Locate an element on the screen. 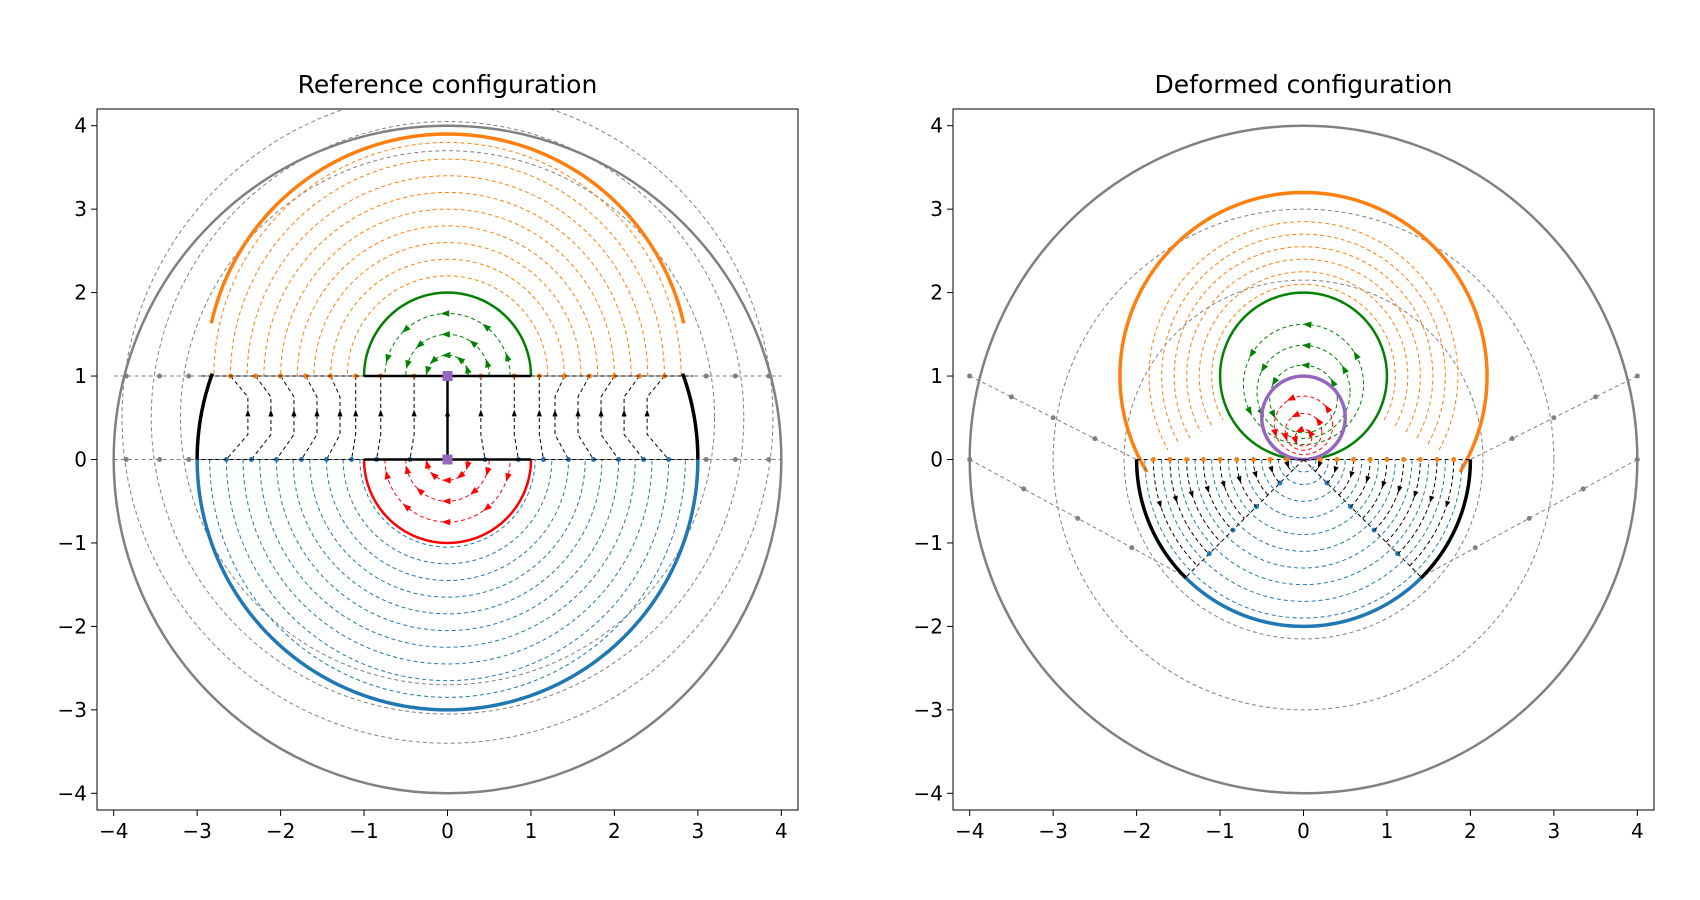 The width and height of the screenshot is (1700, 900). y-tick-label: −2 is located at coordinates (928, 626).